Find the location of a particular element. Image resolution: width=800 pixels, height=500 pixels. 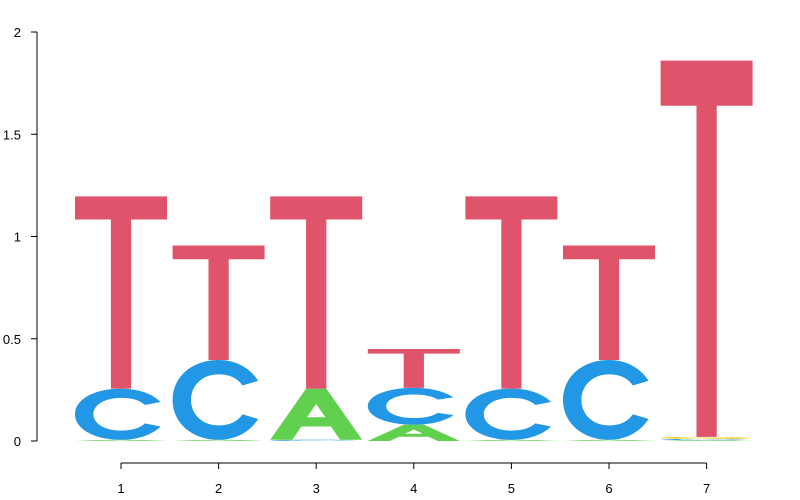

x-tick-label: 4 is located at coordinates (413, 488).